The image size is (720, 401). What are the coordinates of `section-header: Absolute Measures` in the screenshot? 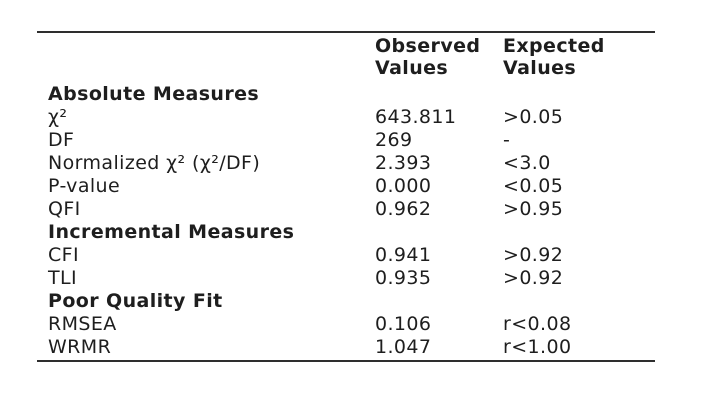 It's located at (154, 94).